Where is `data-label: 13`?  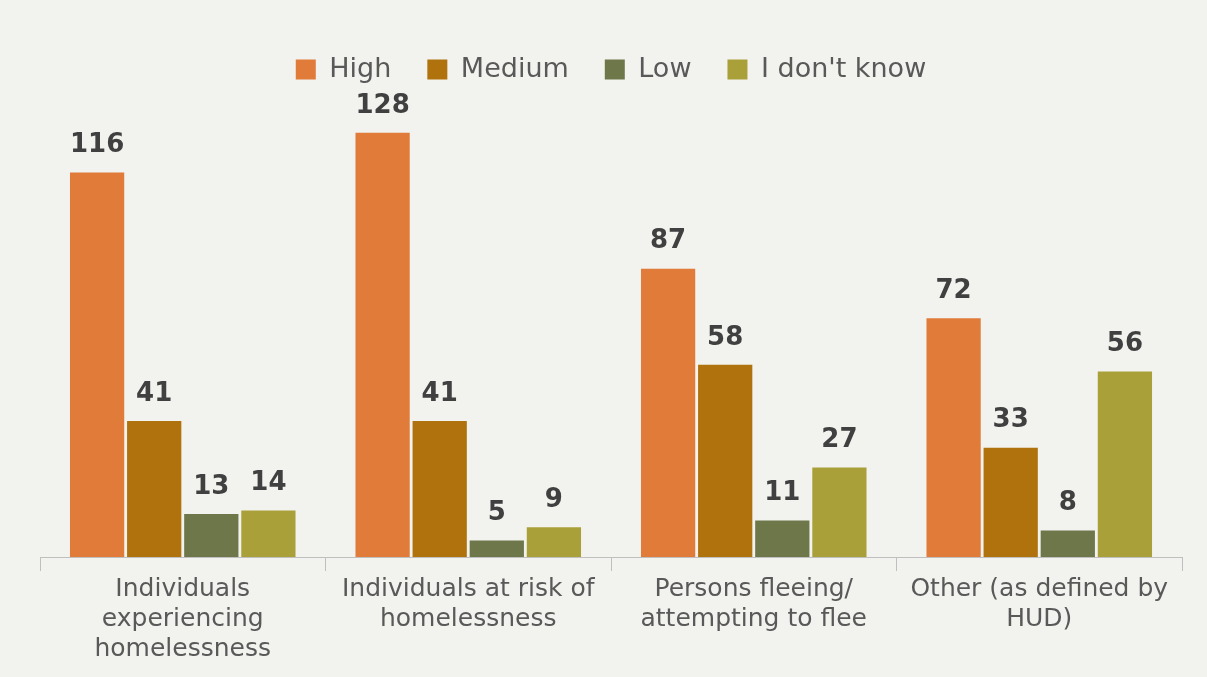 data-label: 13 is located at coordinates (211, 484).